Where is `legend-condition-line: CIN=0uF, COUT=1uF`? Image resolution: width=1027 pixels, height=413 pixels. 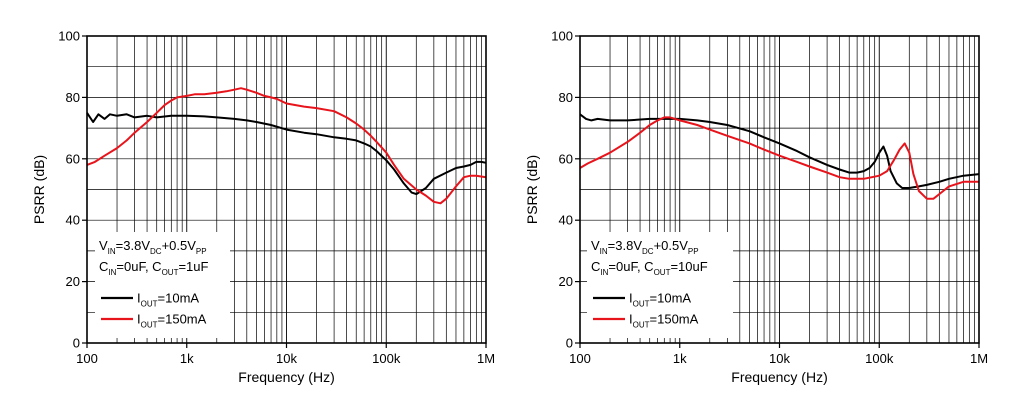 legend-condition-line: CIN=0uF, COUT=1uF is located at coordinates (154, 268).